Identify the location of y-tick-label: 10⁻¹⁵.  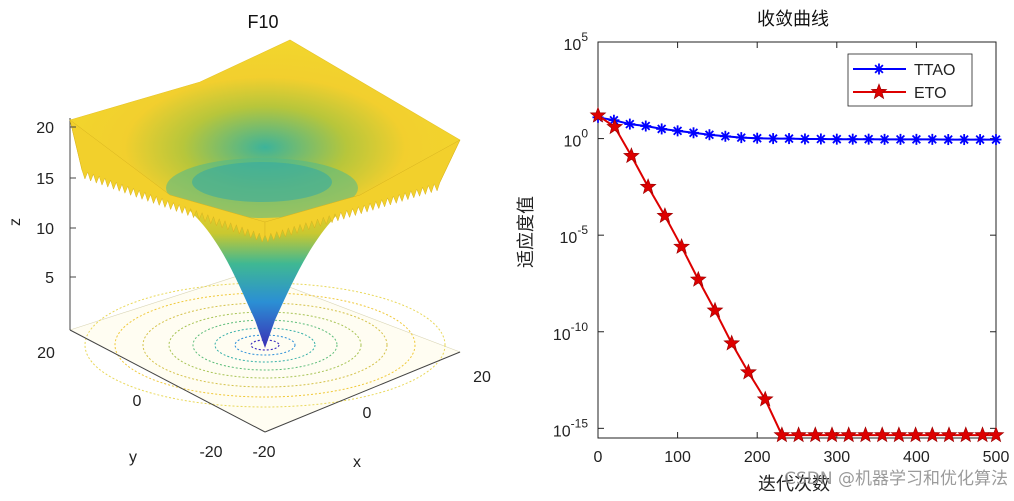
(570, 428).